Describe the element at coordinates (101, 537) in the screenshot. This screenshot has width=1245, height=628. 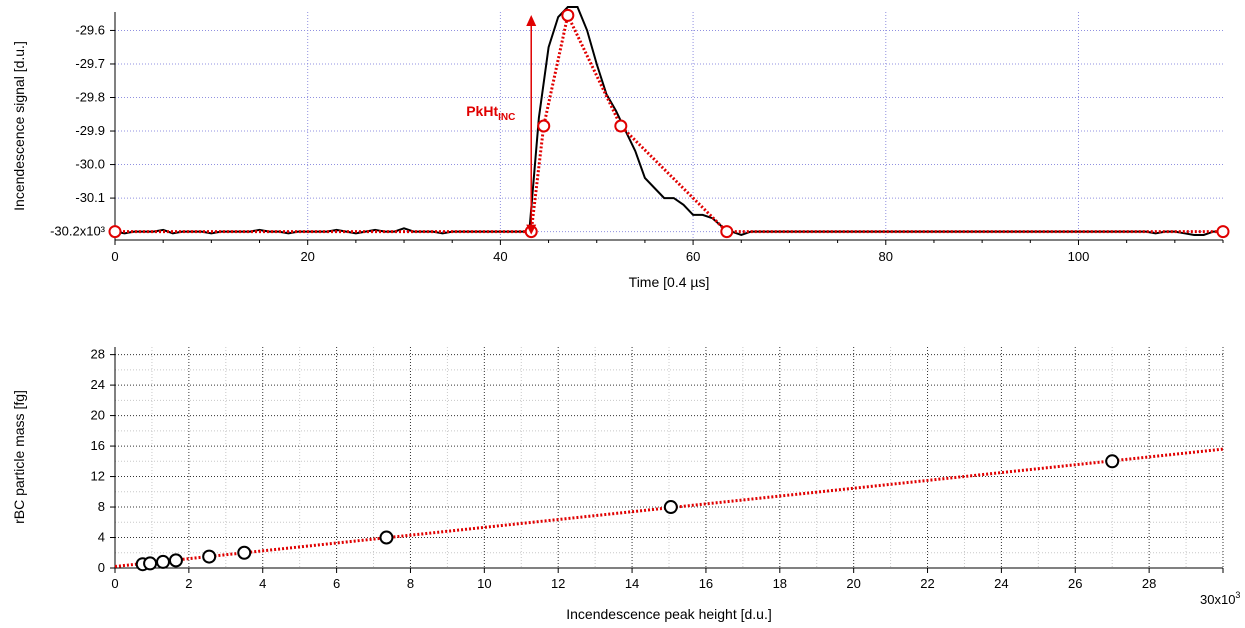
I see `mass-y-tick-label: 4` at that location.